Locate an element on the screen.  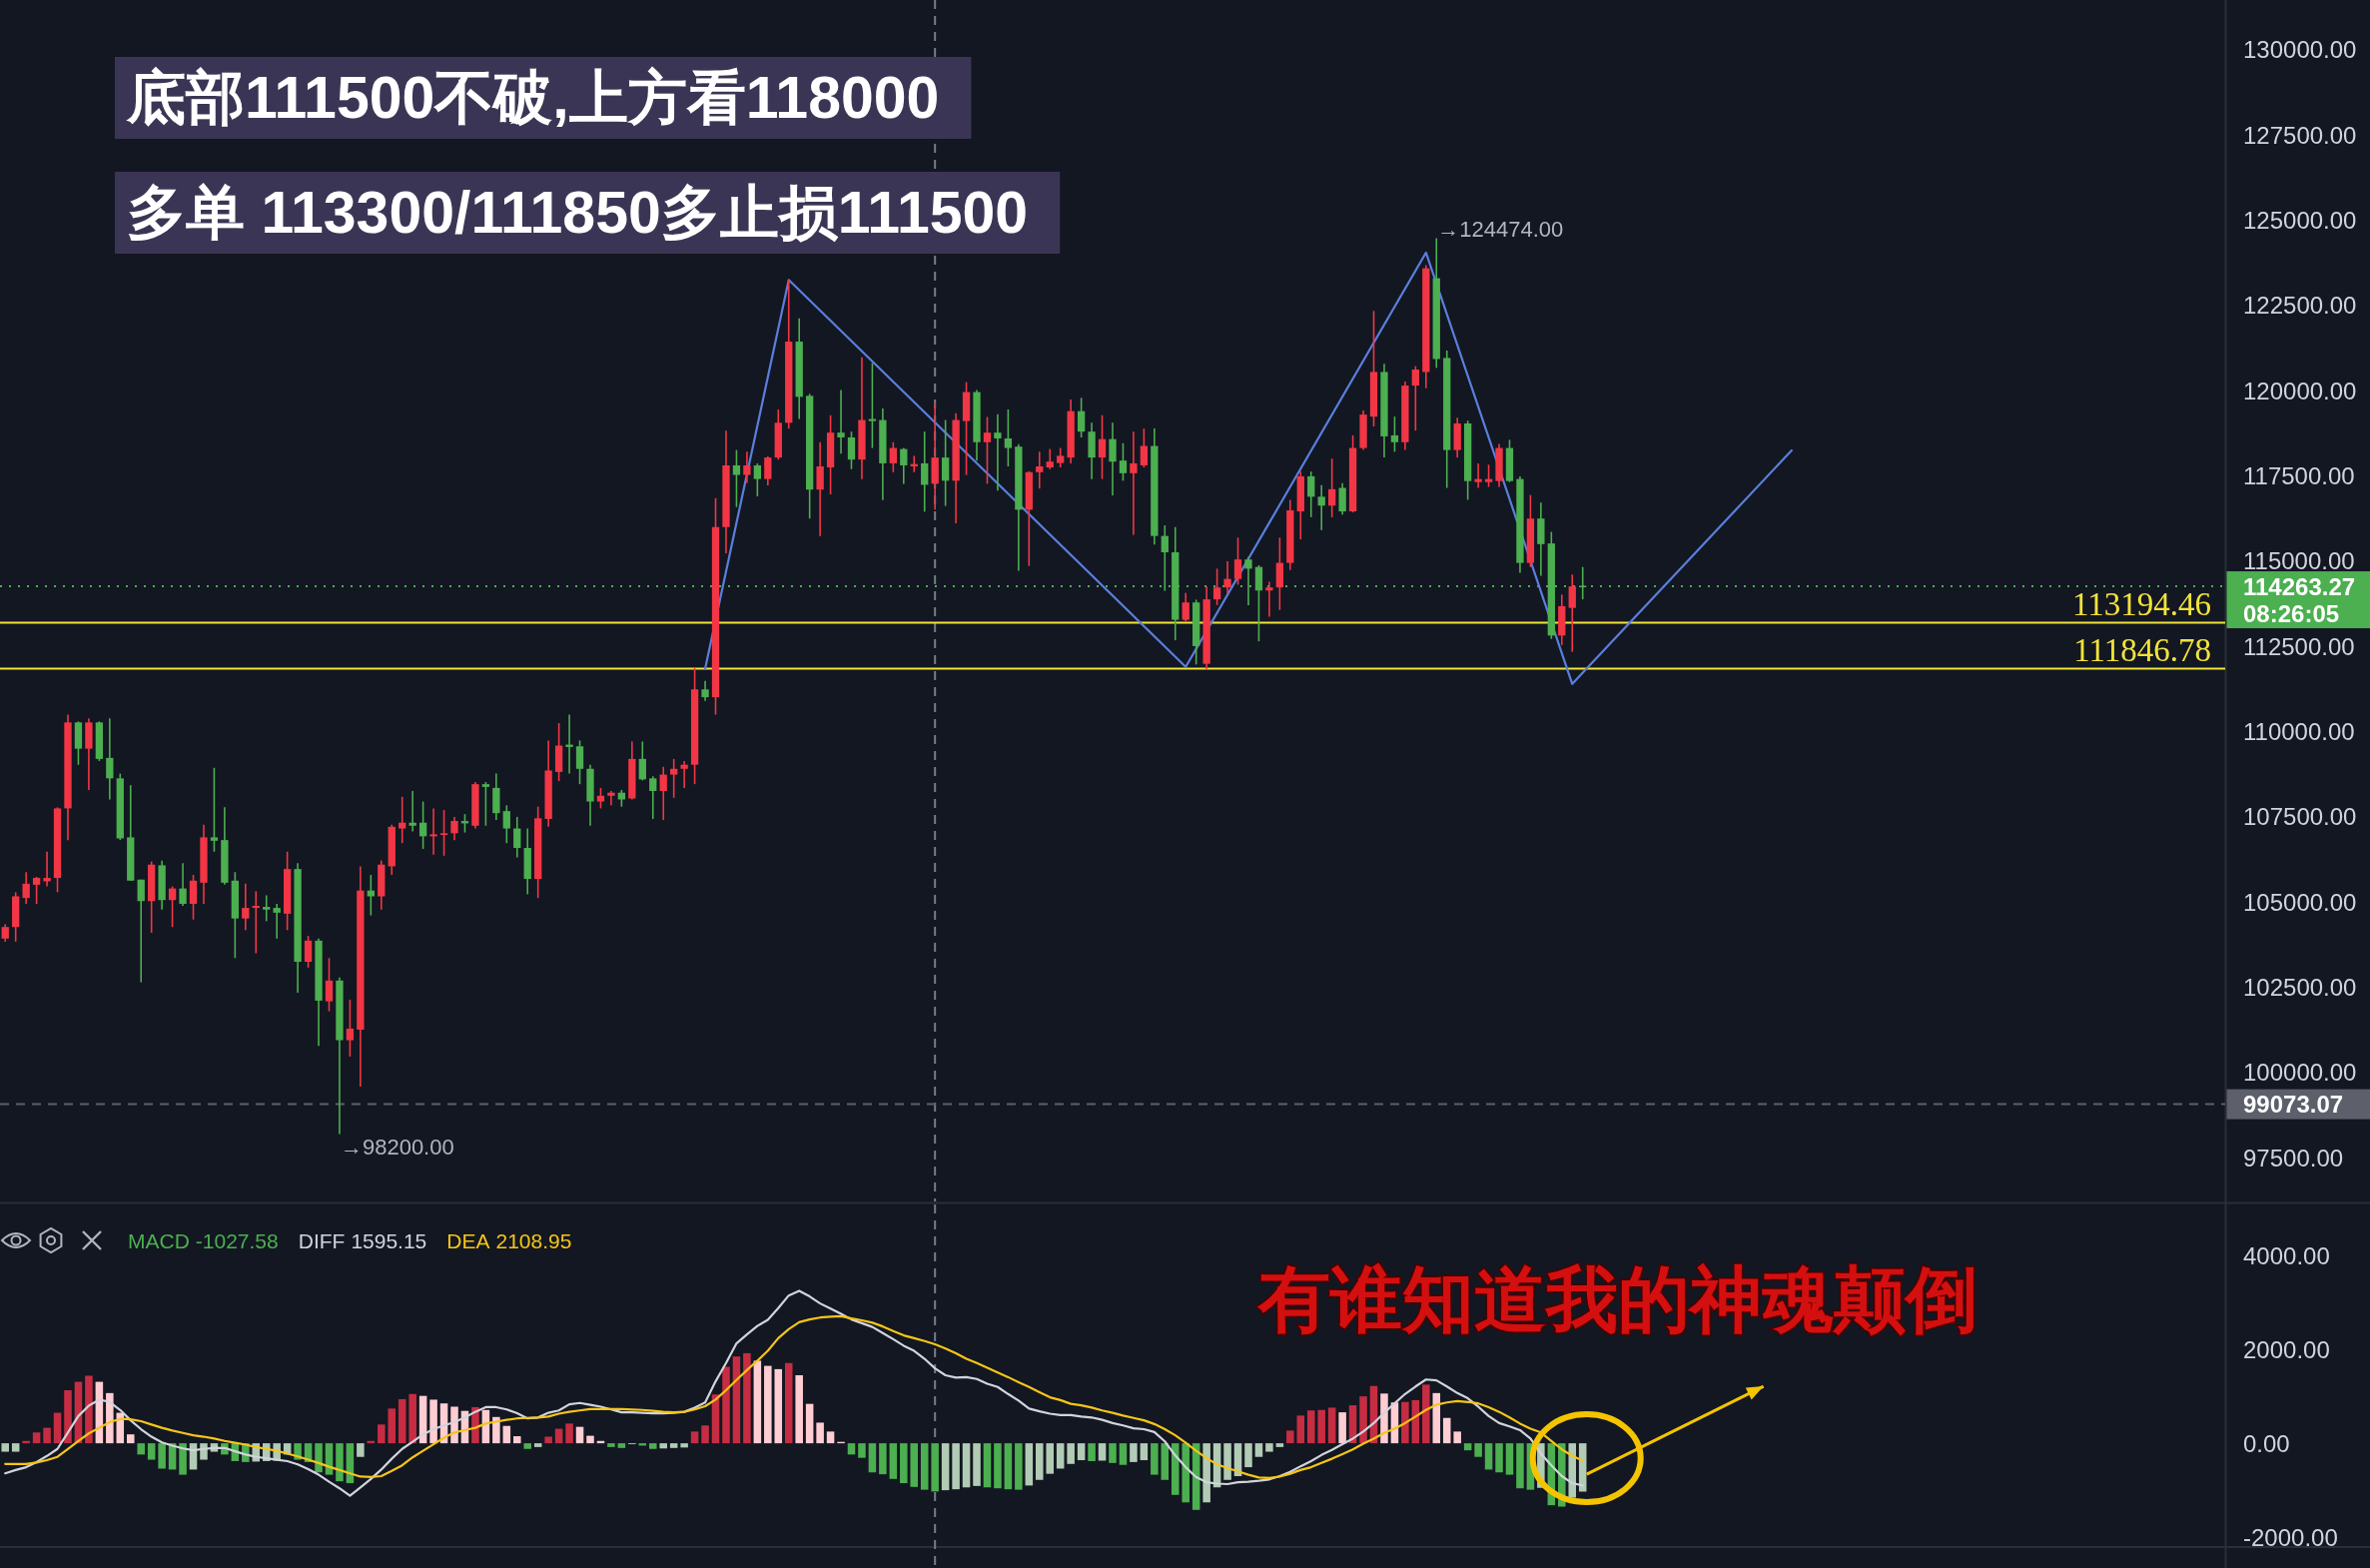
y-tick-label: 122500.00 is located at coordinates (2300, 306).